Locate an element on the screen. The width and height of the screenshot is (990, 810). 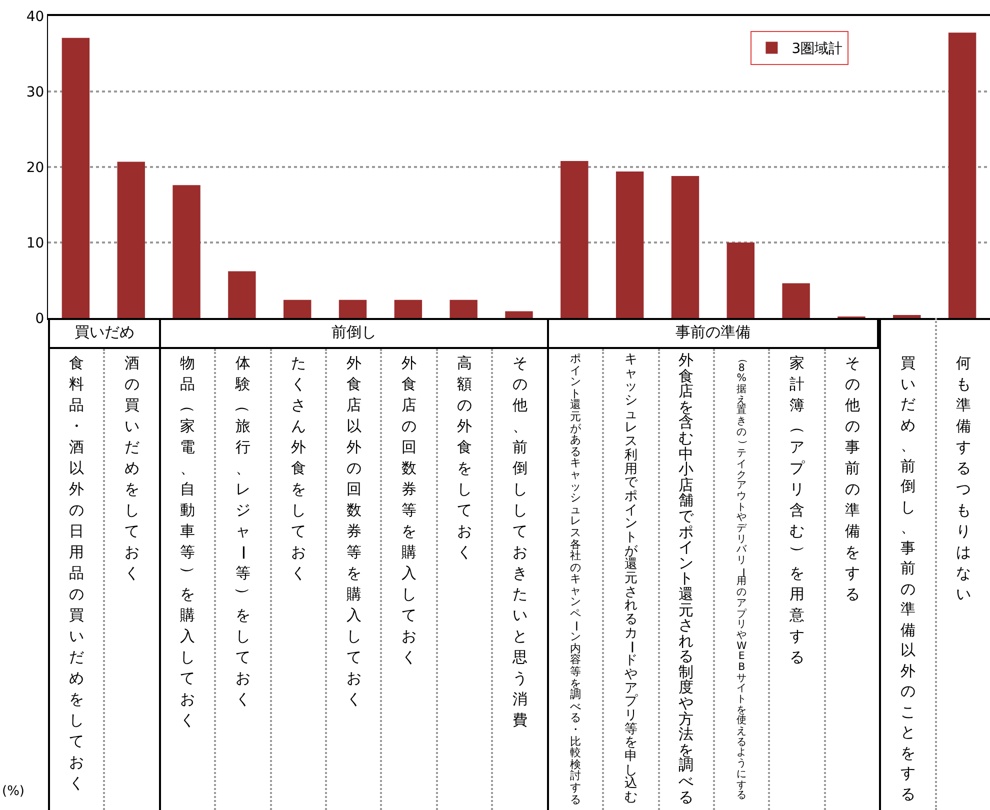
category-label: その他の事前の準備をする is located at coordinates (852, 478).